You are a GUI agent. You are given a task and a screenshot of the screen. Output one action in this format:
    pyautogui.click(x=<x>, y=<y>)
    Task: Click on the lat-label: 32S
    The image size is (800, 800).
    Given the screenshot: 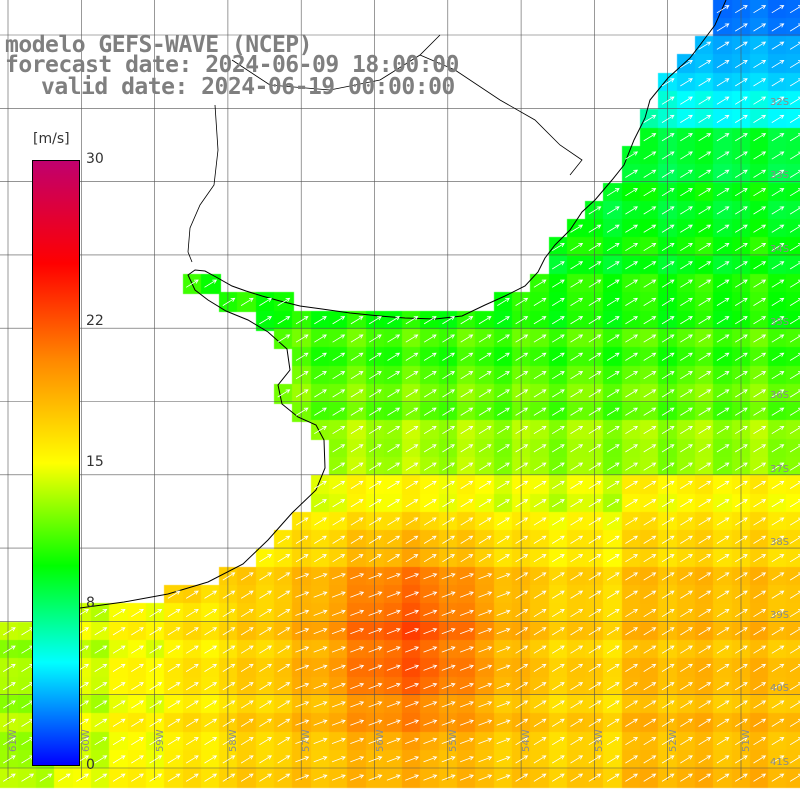 What is the action you would take?
    pyautogui.click(x=780, y=102)
    